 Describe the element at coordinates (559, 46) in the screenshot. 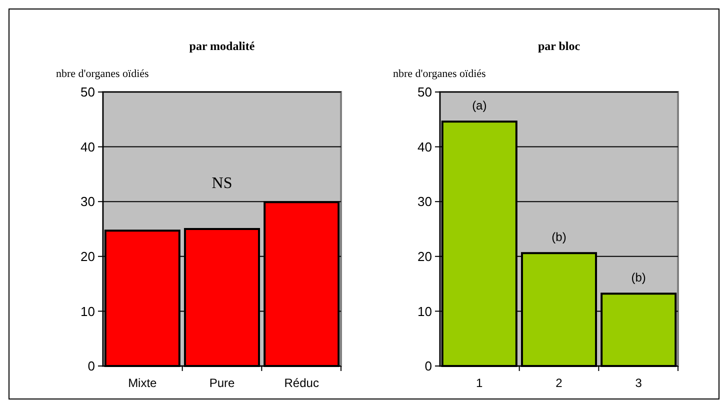

I see `chart-title: par bloc` at that location.